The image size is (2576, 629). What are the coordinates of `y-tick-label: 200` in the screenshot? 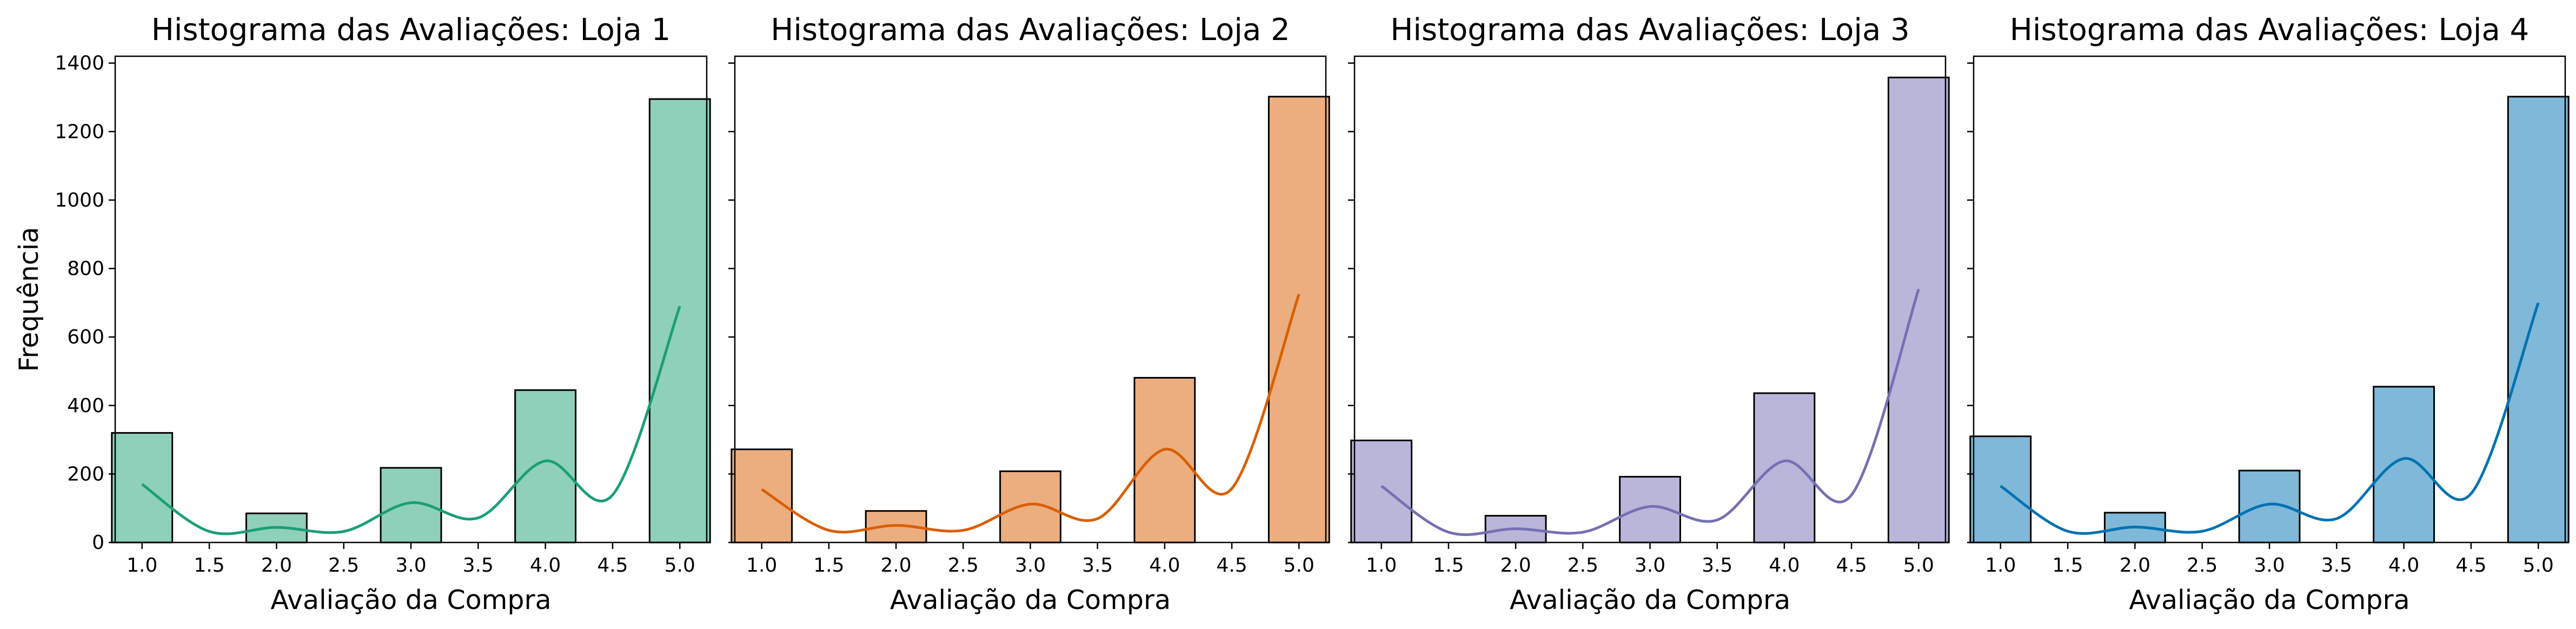 It's located at (85, 474).